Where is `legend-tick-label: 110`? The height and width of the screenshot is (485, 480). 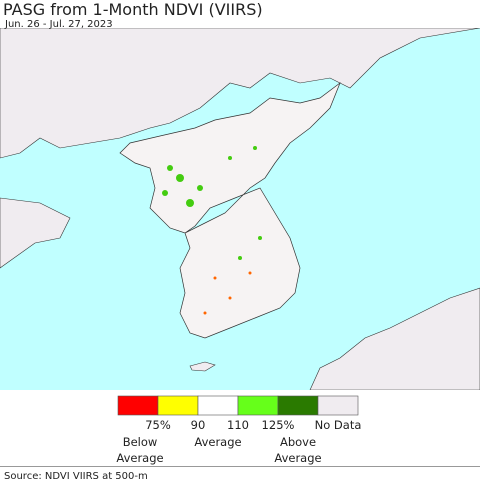
legend-tick-label: 110 is located at coordinates (238, 425).